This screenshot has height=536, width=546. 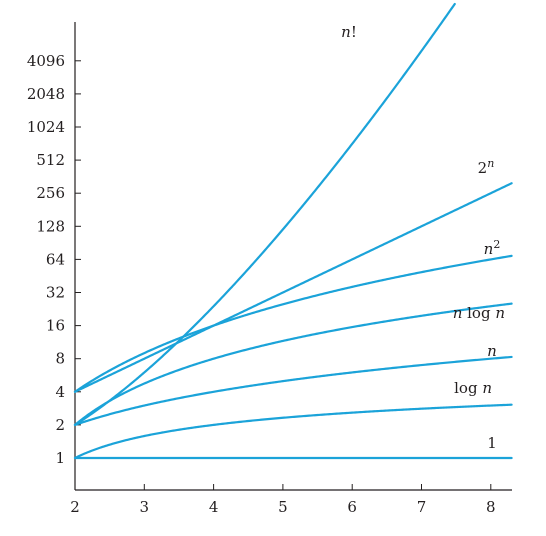 What do you see at coordinates (422, 507) in the screenshot?
I see `x-tick-label: 7` at bounding box center [422, 507].